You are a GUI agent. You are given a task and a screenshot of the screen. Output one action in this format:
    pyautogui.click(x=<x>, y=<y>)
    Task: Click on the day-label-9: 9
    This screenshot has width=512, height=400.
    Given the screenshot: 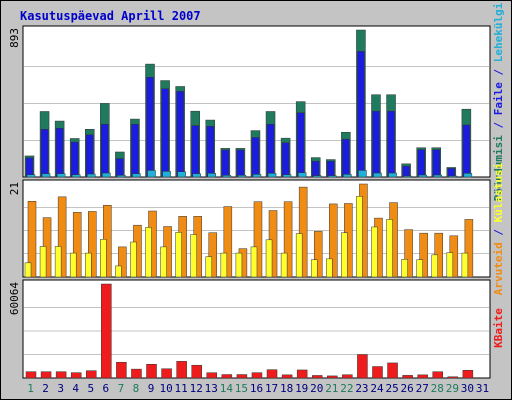 What is the action you would take?
    pyautogui.click(x=151, y=388)
    